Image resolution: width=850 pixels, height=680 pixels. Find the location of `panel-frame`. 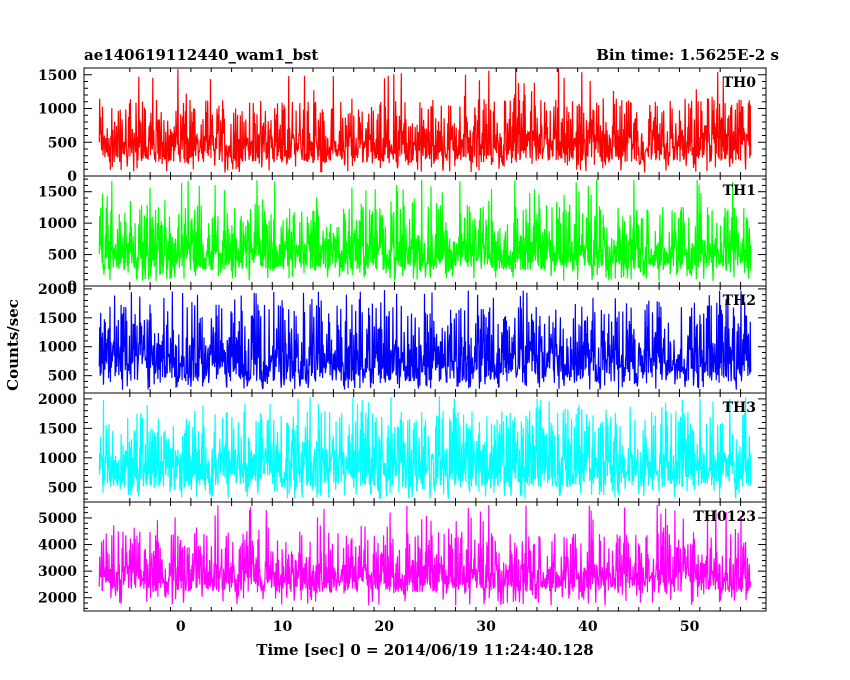

panel-frame is located at coordinates (425, 556).